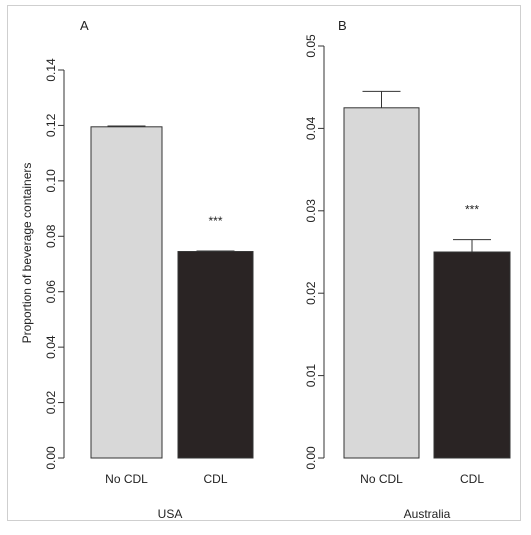  Describe the element at coordinates (27, 253) in the screenshot. I see `panel-a-y-axis-label: Proportion of beverage containers` at that location.